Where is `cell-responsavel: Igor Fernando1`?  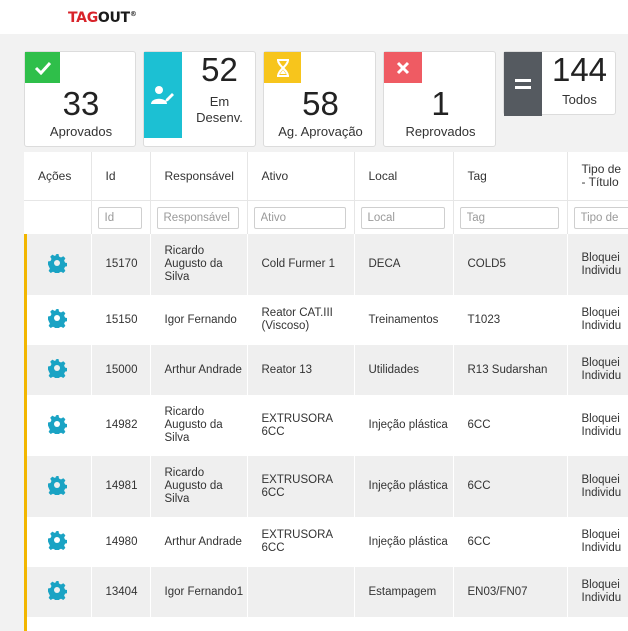 cell-responsavel: Igor Fernando1 is located at coordinates (198, 592).